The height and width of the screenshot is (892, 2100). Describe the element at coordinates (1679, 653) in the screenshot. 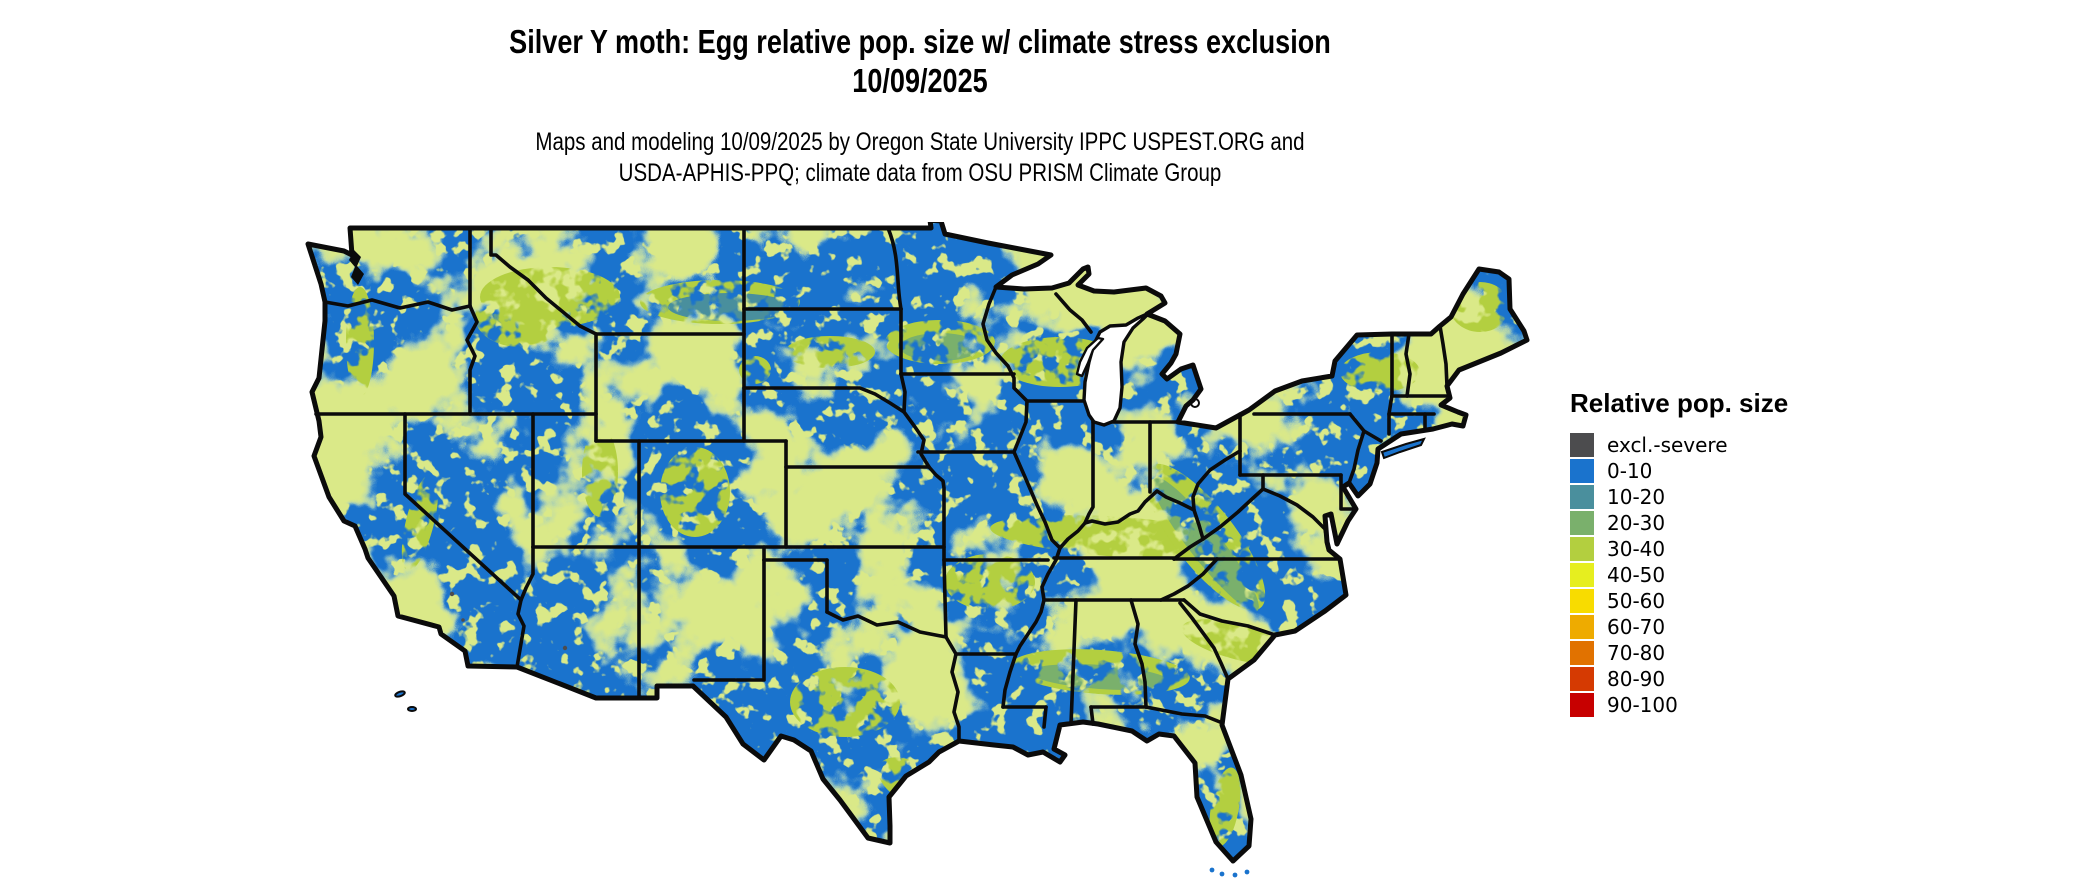

I see `legend-row: 70-80` at that location.